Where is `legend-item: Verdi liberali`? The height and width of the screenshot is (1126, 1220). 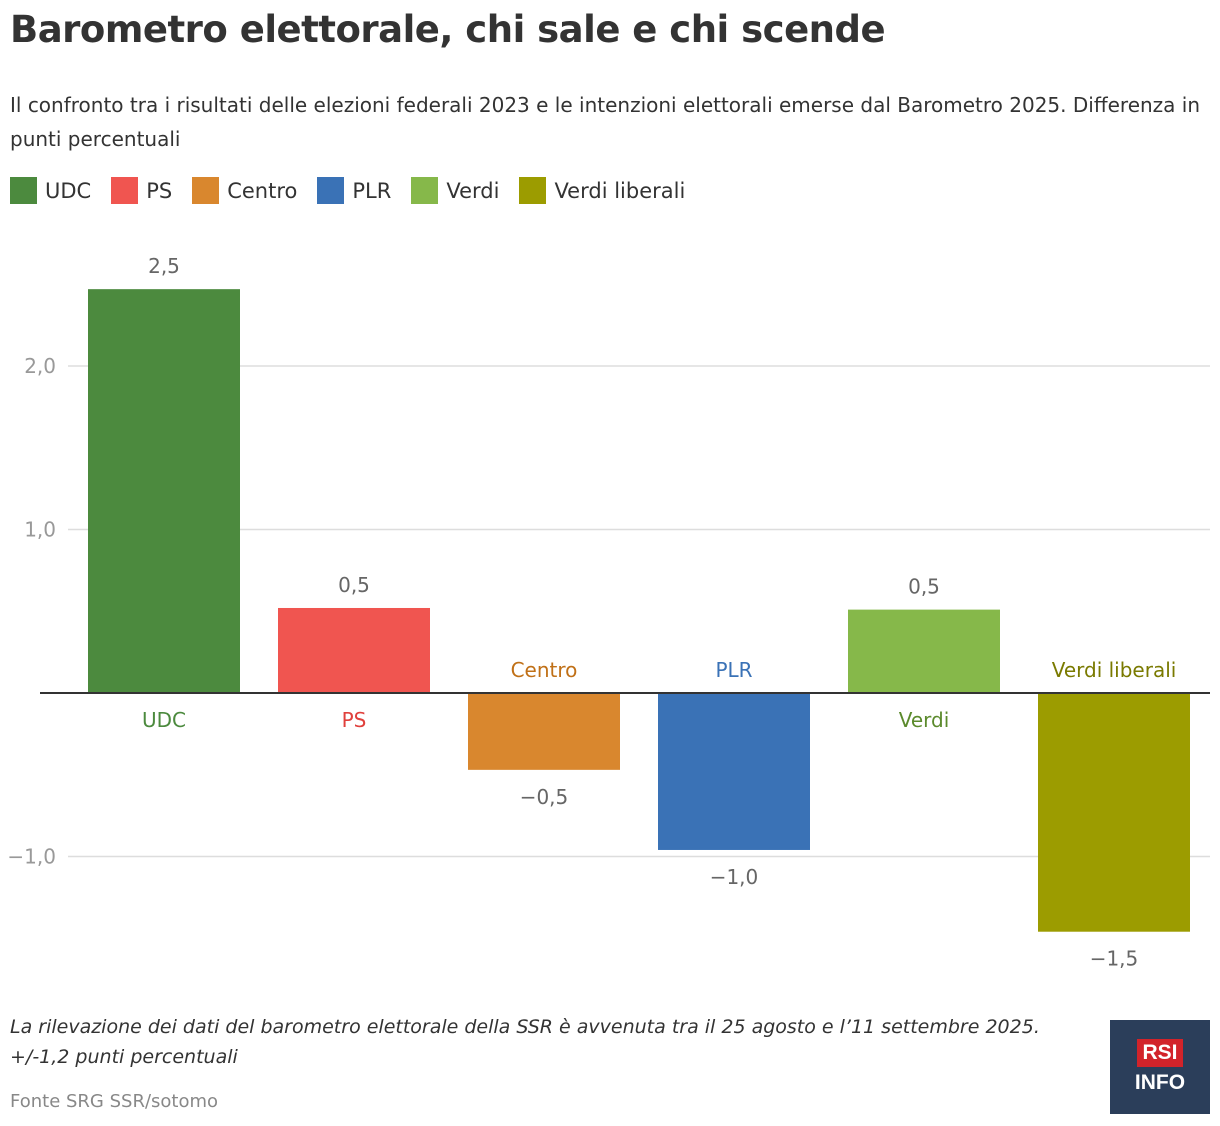
legend-item: Verdi liberali is located at coordinates (602, 190).